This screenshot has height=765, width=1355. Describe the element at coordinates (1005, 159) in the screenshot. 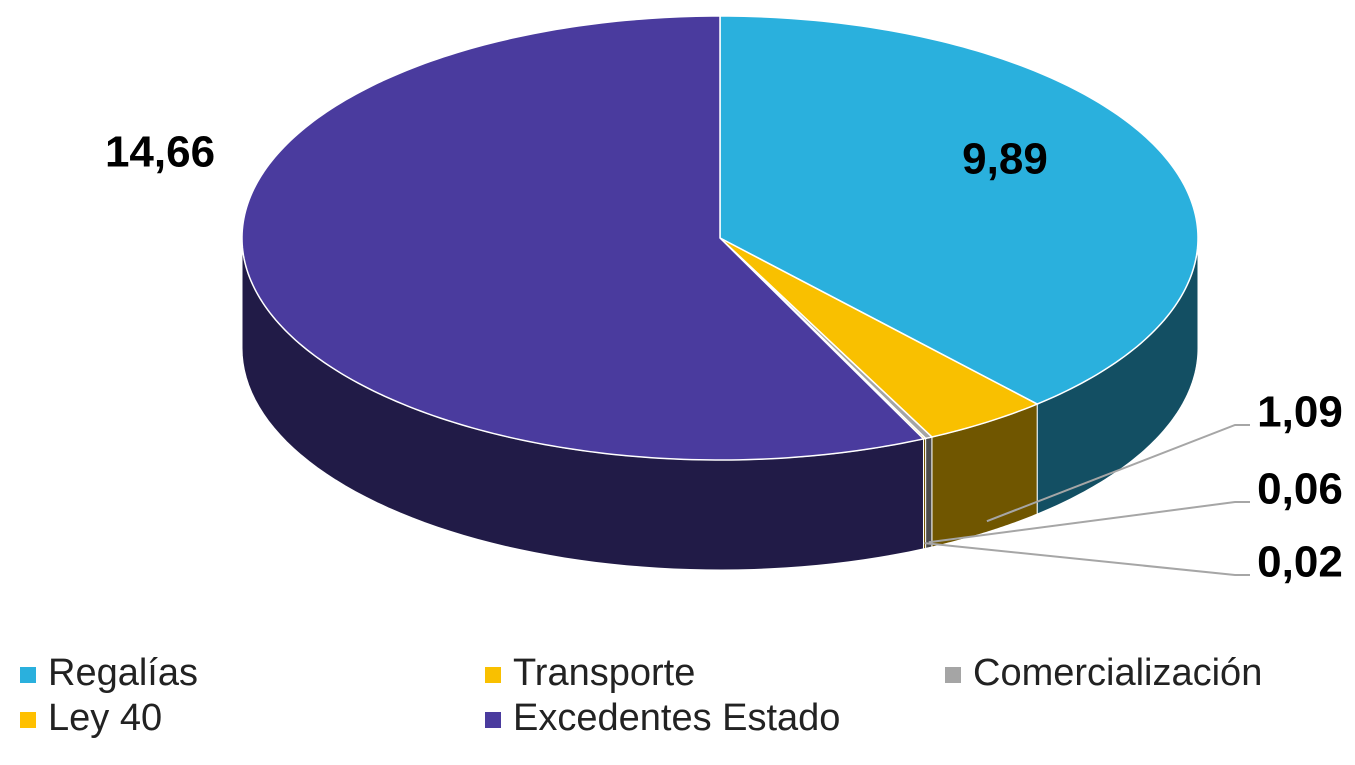

I see `data-label: 9,89` at that location.